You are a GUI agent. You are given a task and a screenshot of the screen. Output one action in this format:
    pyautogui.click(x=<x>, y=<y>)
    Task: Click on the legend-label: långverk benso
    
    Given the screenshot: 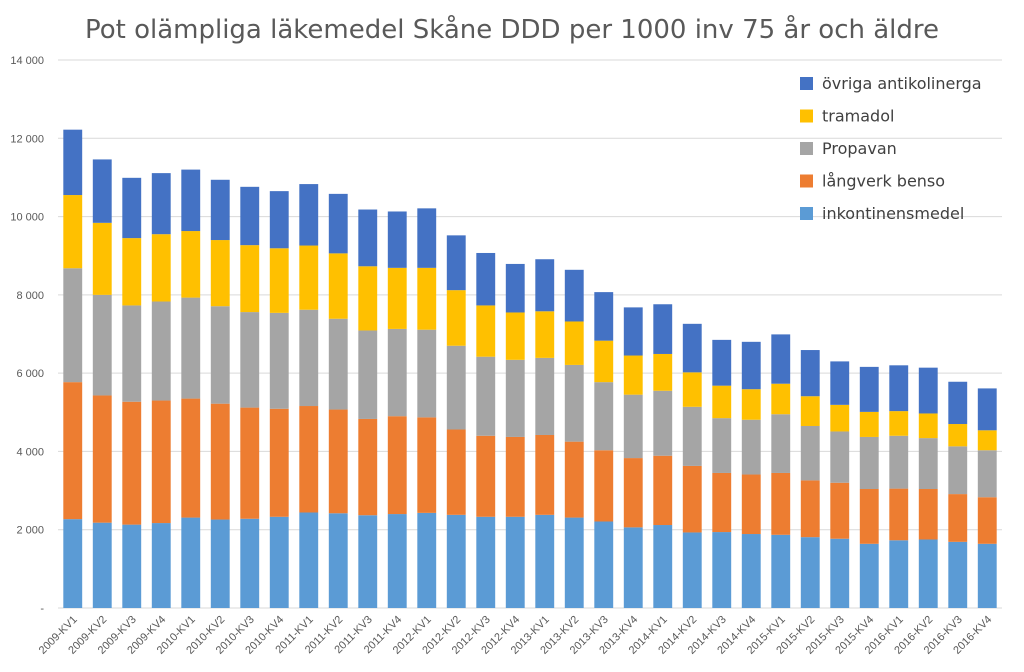 What is the action you would take?
    pyautogui.click(x=883, y=181)
    